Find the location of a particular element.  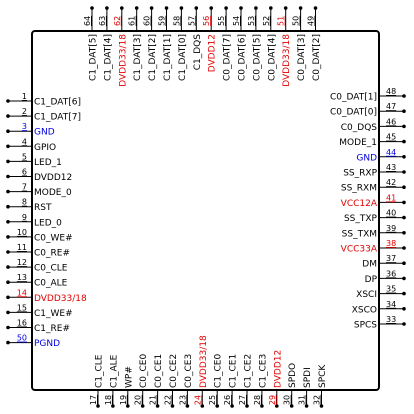

left-pin-7-number: 7 is located at coordinates (24, 187).